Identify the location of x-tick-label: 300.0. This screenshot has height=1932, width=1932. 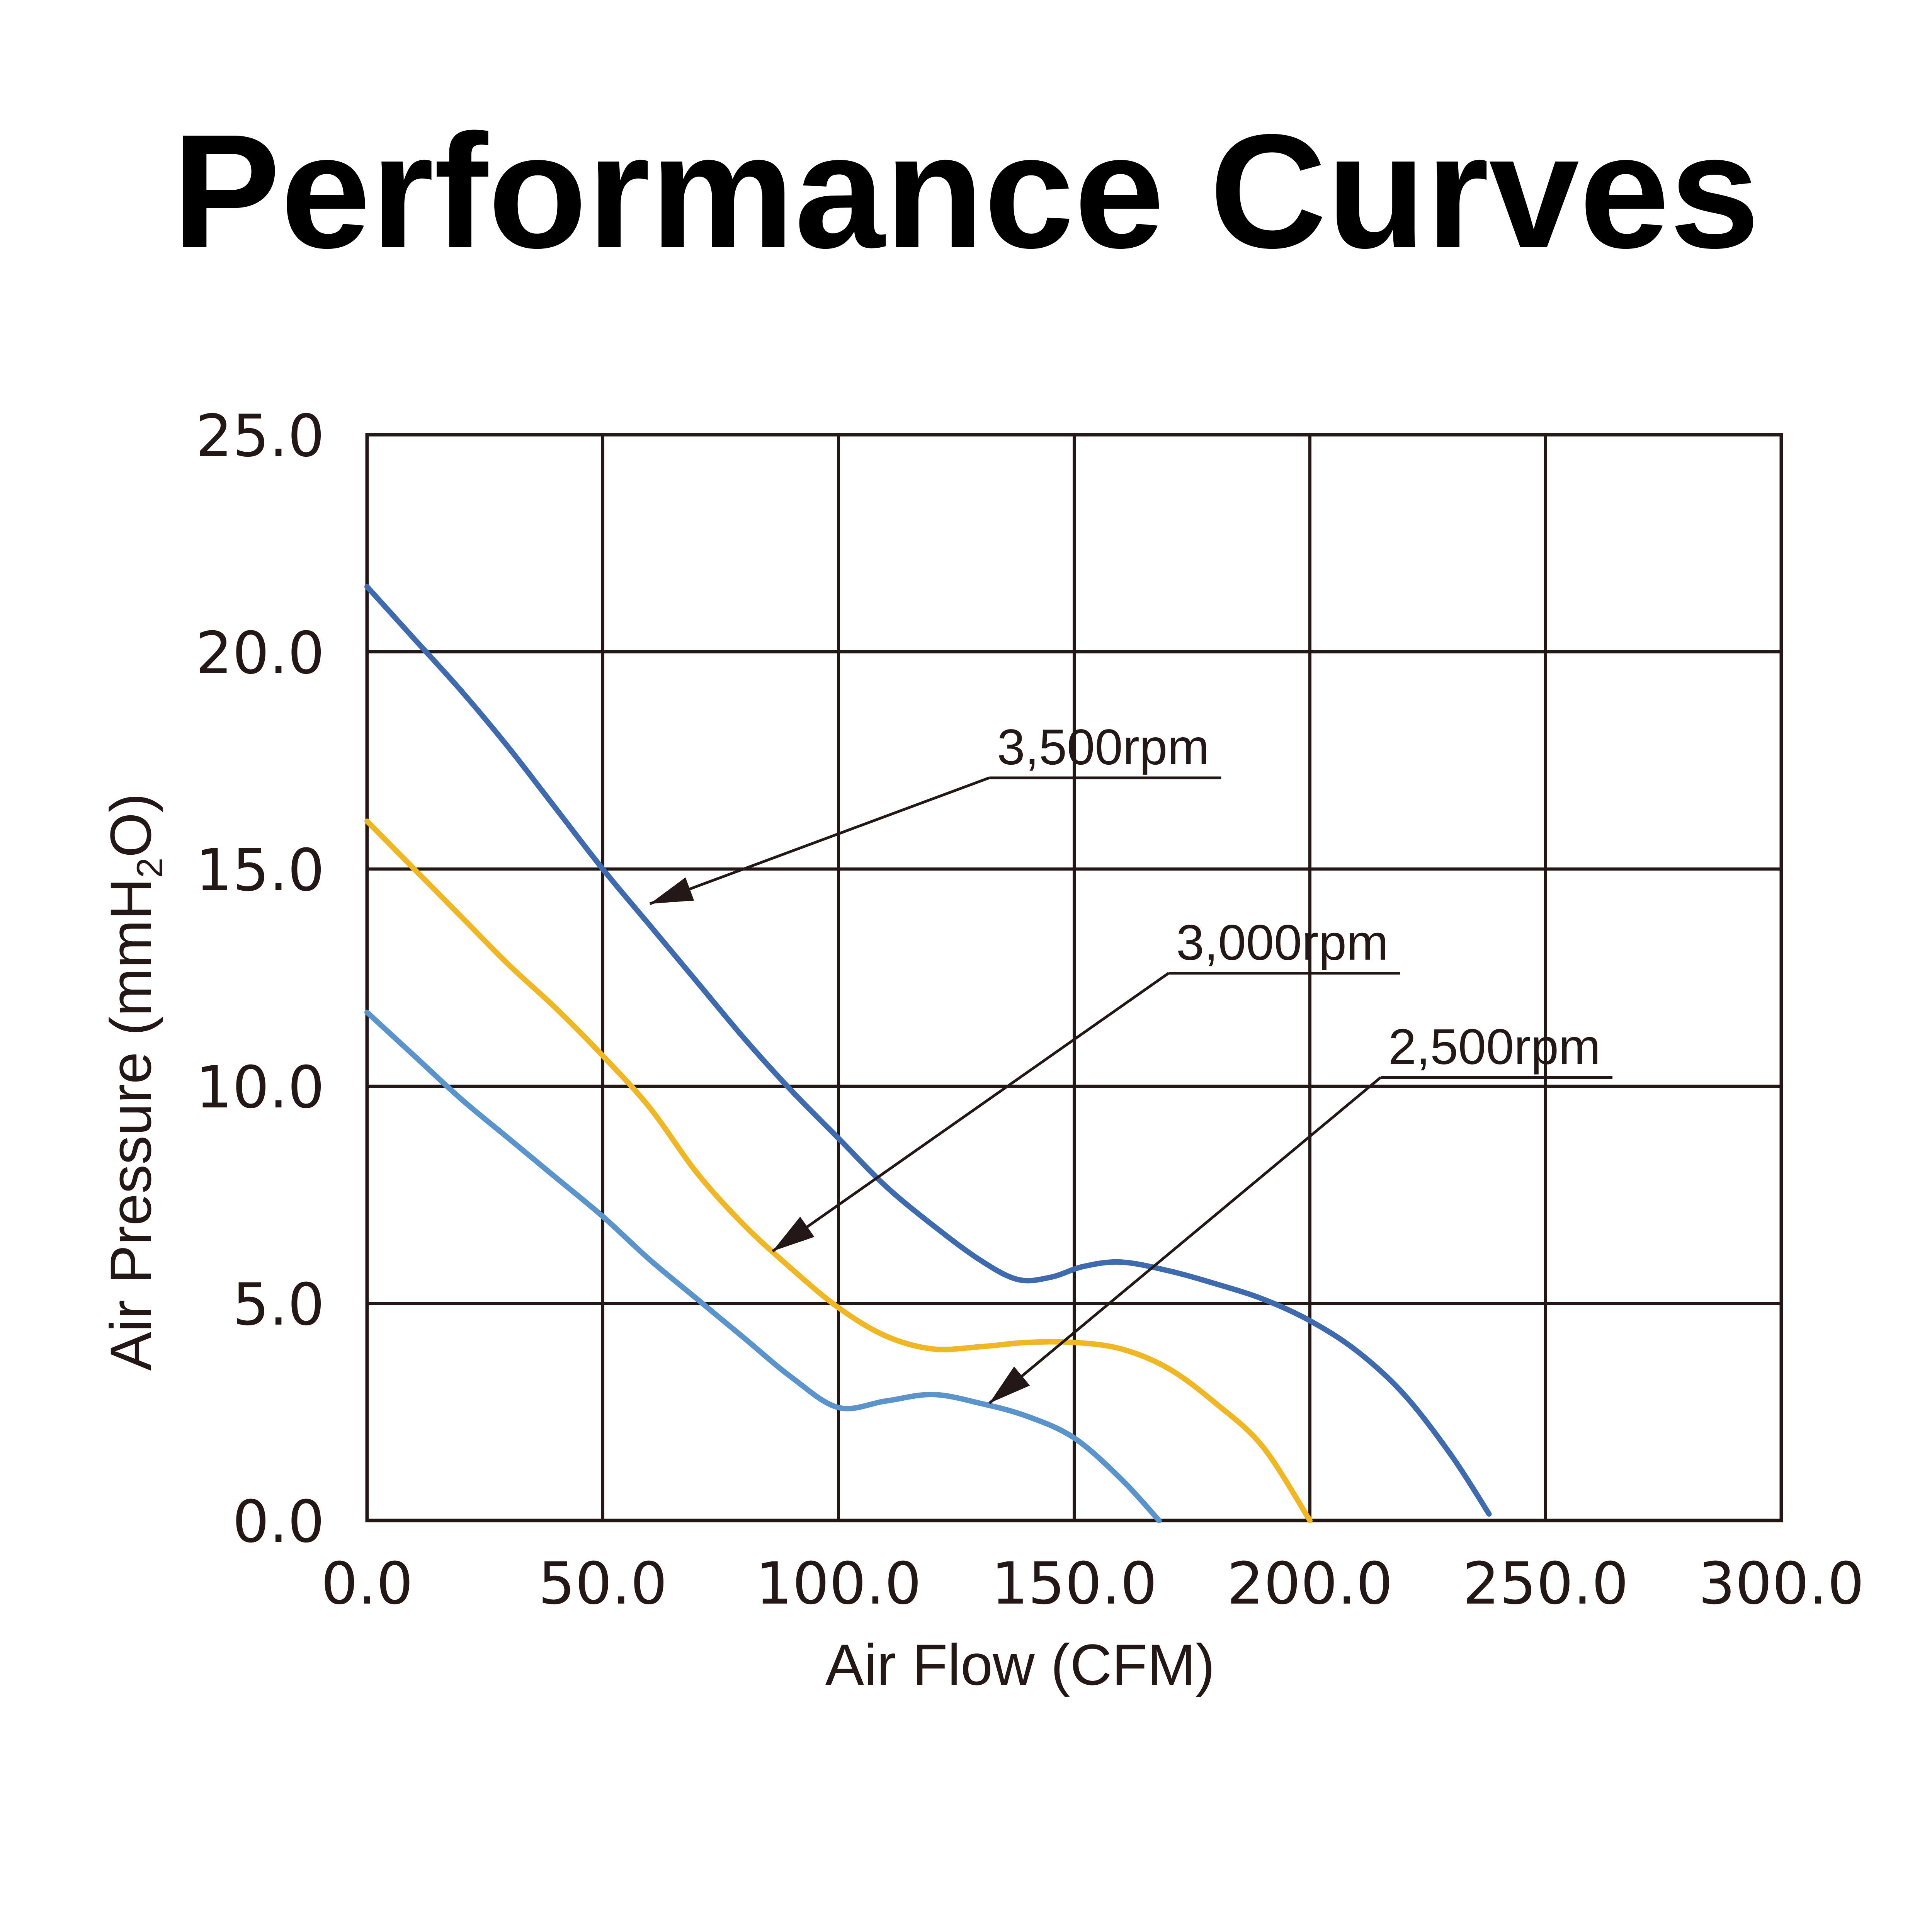
(1781, 1584).